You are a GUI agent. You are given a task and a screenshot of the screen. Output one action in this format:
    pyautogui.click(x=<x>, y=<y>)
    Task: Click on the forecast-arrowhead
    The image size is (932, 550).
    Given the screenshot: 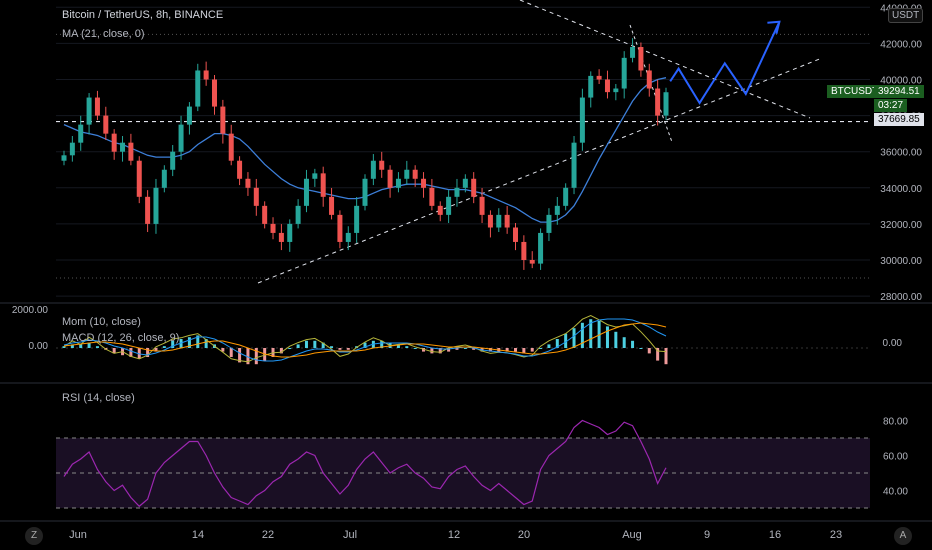 What is the action you would take?
    pyautogui.click(x=774, y=27)
    